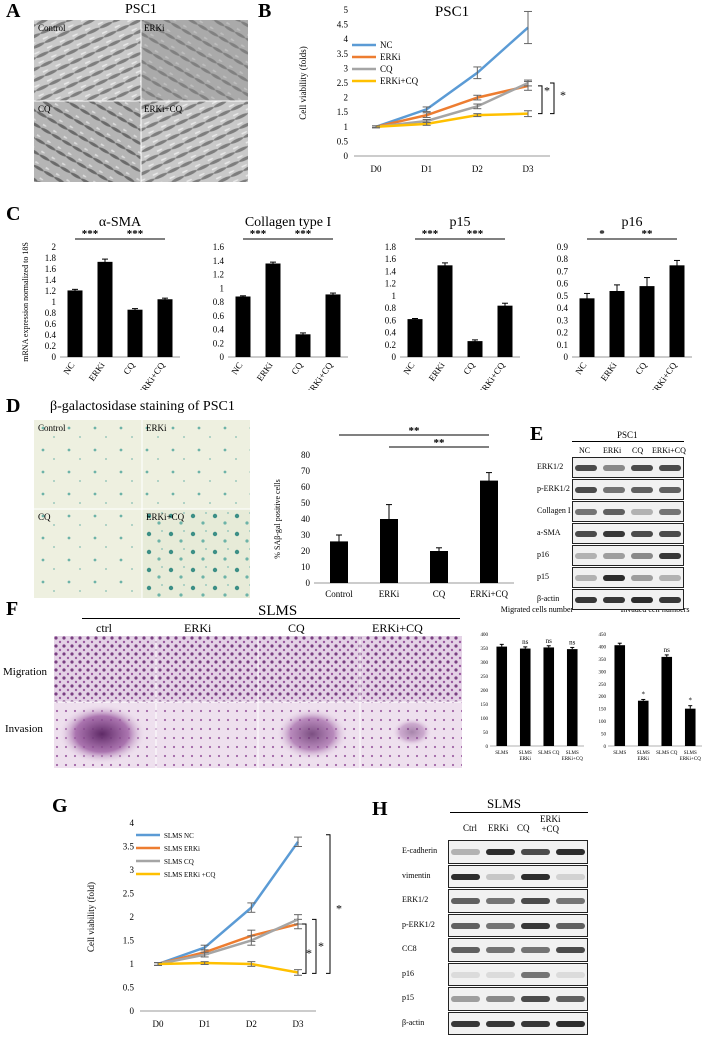 This screenshot has width=708, height=1047. What do you see at coordinates (543, 554) in the screenshot?
I see `blot-row-label: p16` at bounding box center [543, 554].